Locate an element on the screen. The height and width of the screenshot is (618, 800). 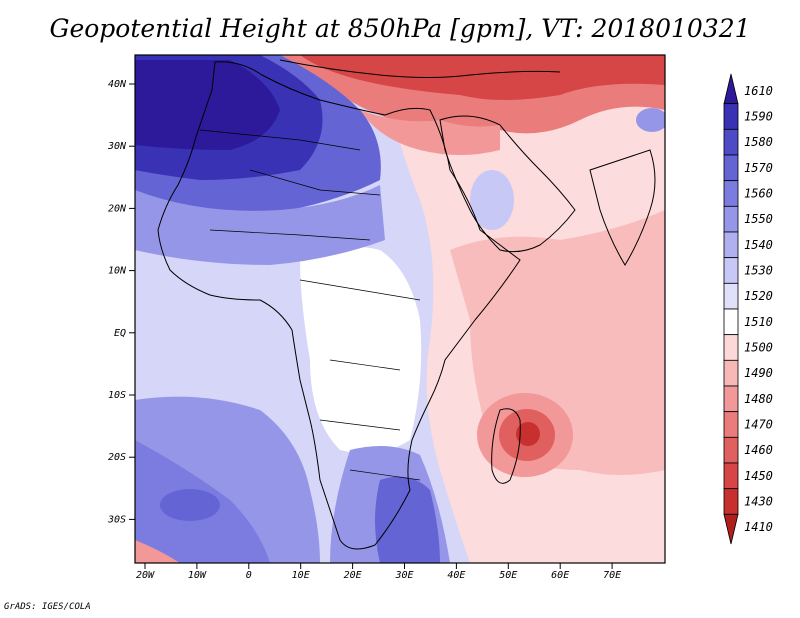
x-tick-label: 20E is located at coordinates (353, 575).